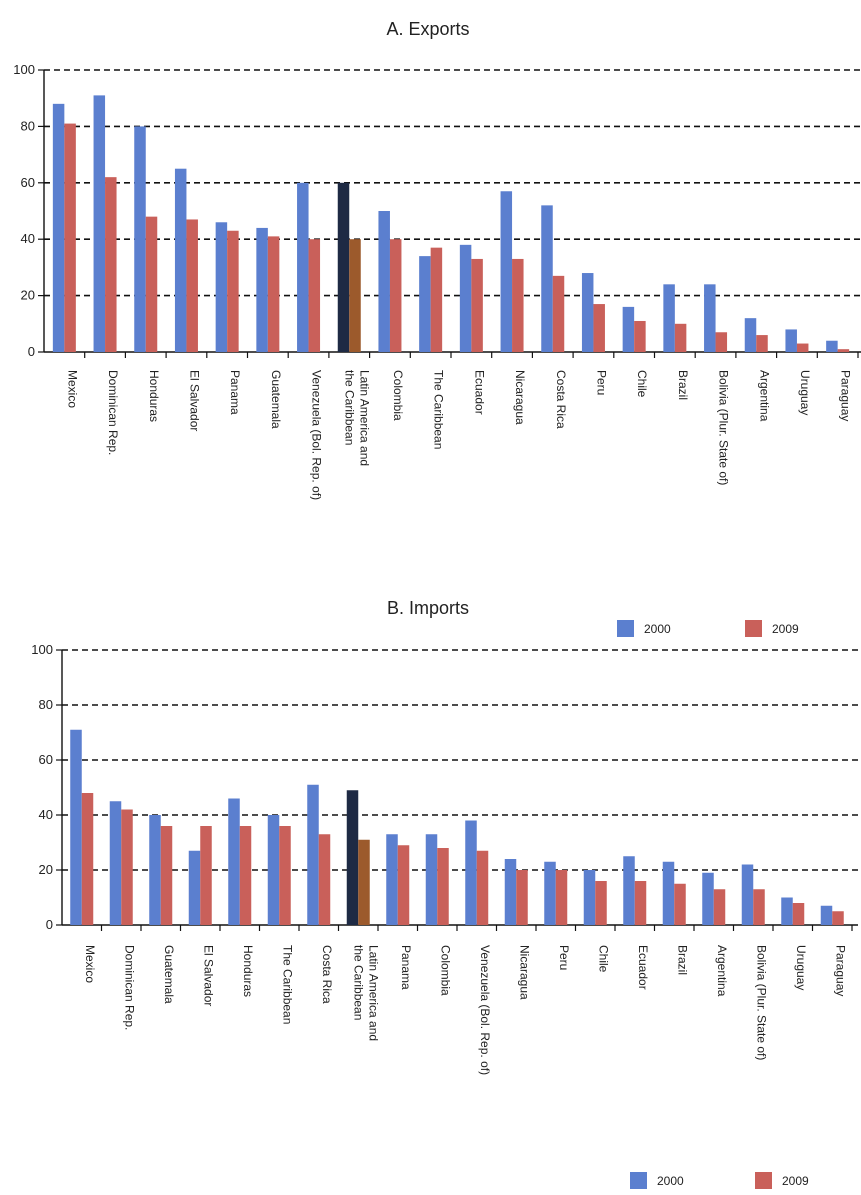 Image resolution: width=861 pixels, height=1195 pixels. Describe the element at coordinates (747, 894) in the screenshot. I see `bar-imports-bolivia-plur-state-of-2000` at that location.